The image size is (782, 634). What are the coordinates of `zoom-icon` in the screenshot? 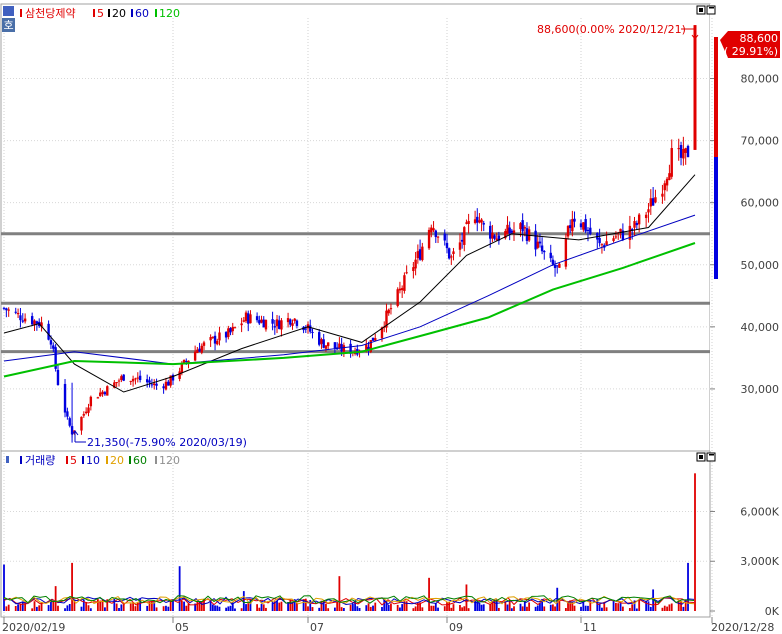 It's located at (8, 25).